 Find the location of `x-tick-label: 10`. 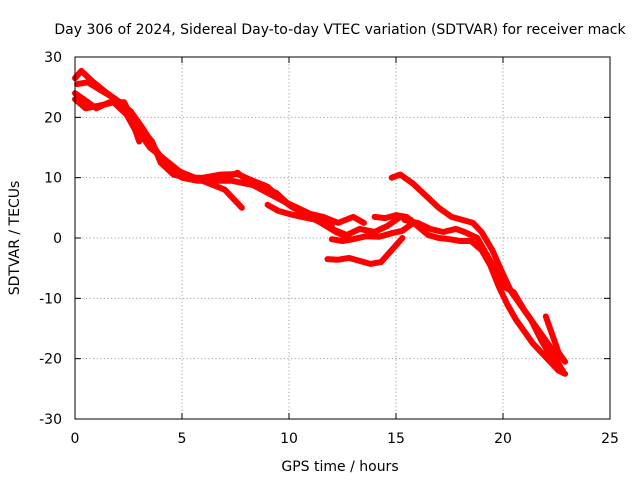

x-tick-label: 10 is located at coordinates (289, 439).